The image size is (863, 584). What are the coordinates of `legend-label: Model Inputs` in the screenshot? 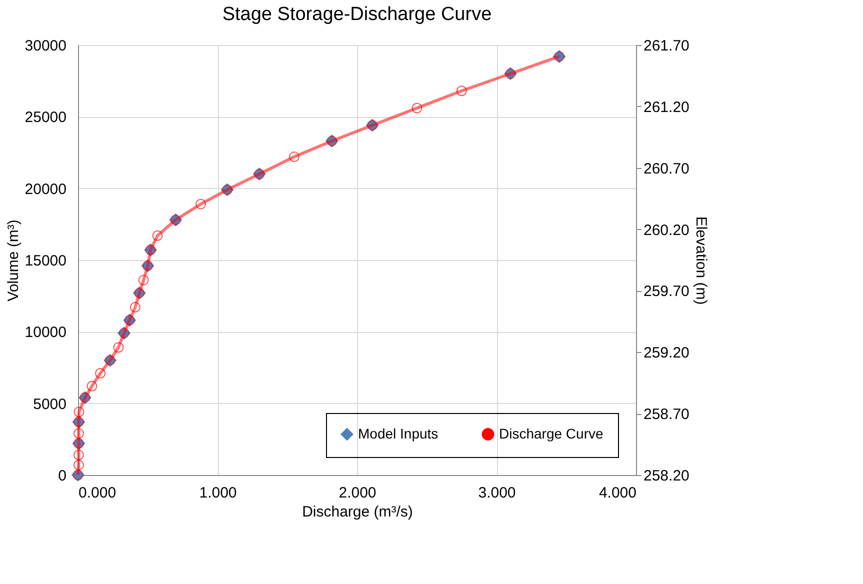 It's located at (398, 433).